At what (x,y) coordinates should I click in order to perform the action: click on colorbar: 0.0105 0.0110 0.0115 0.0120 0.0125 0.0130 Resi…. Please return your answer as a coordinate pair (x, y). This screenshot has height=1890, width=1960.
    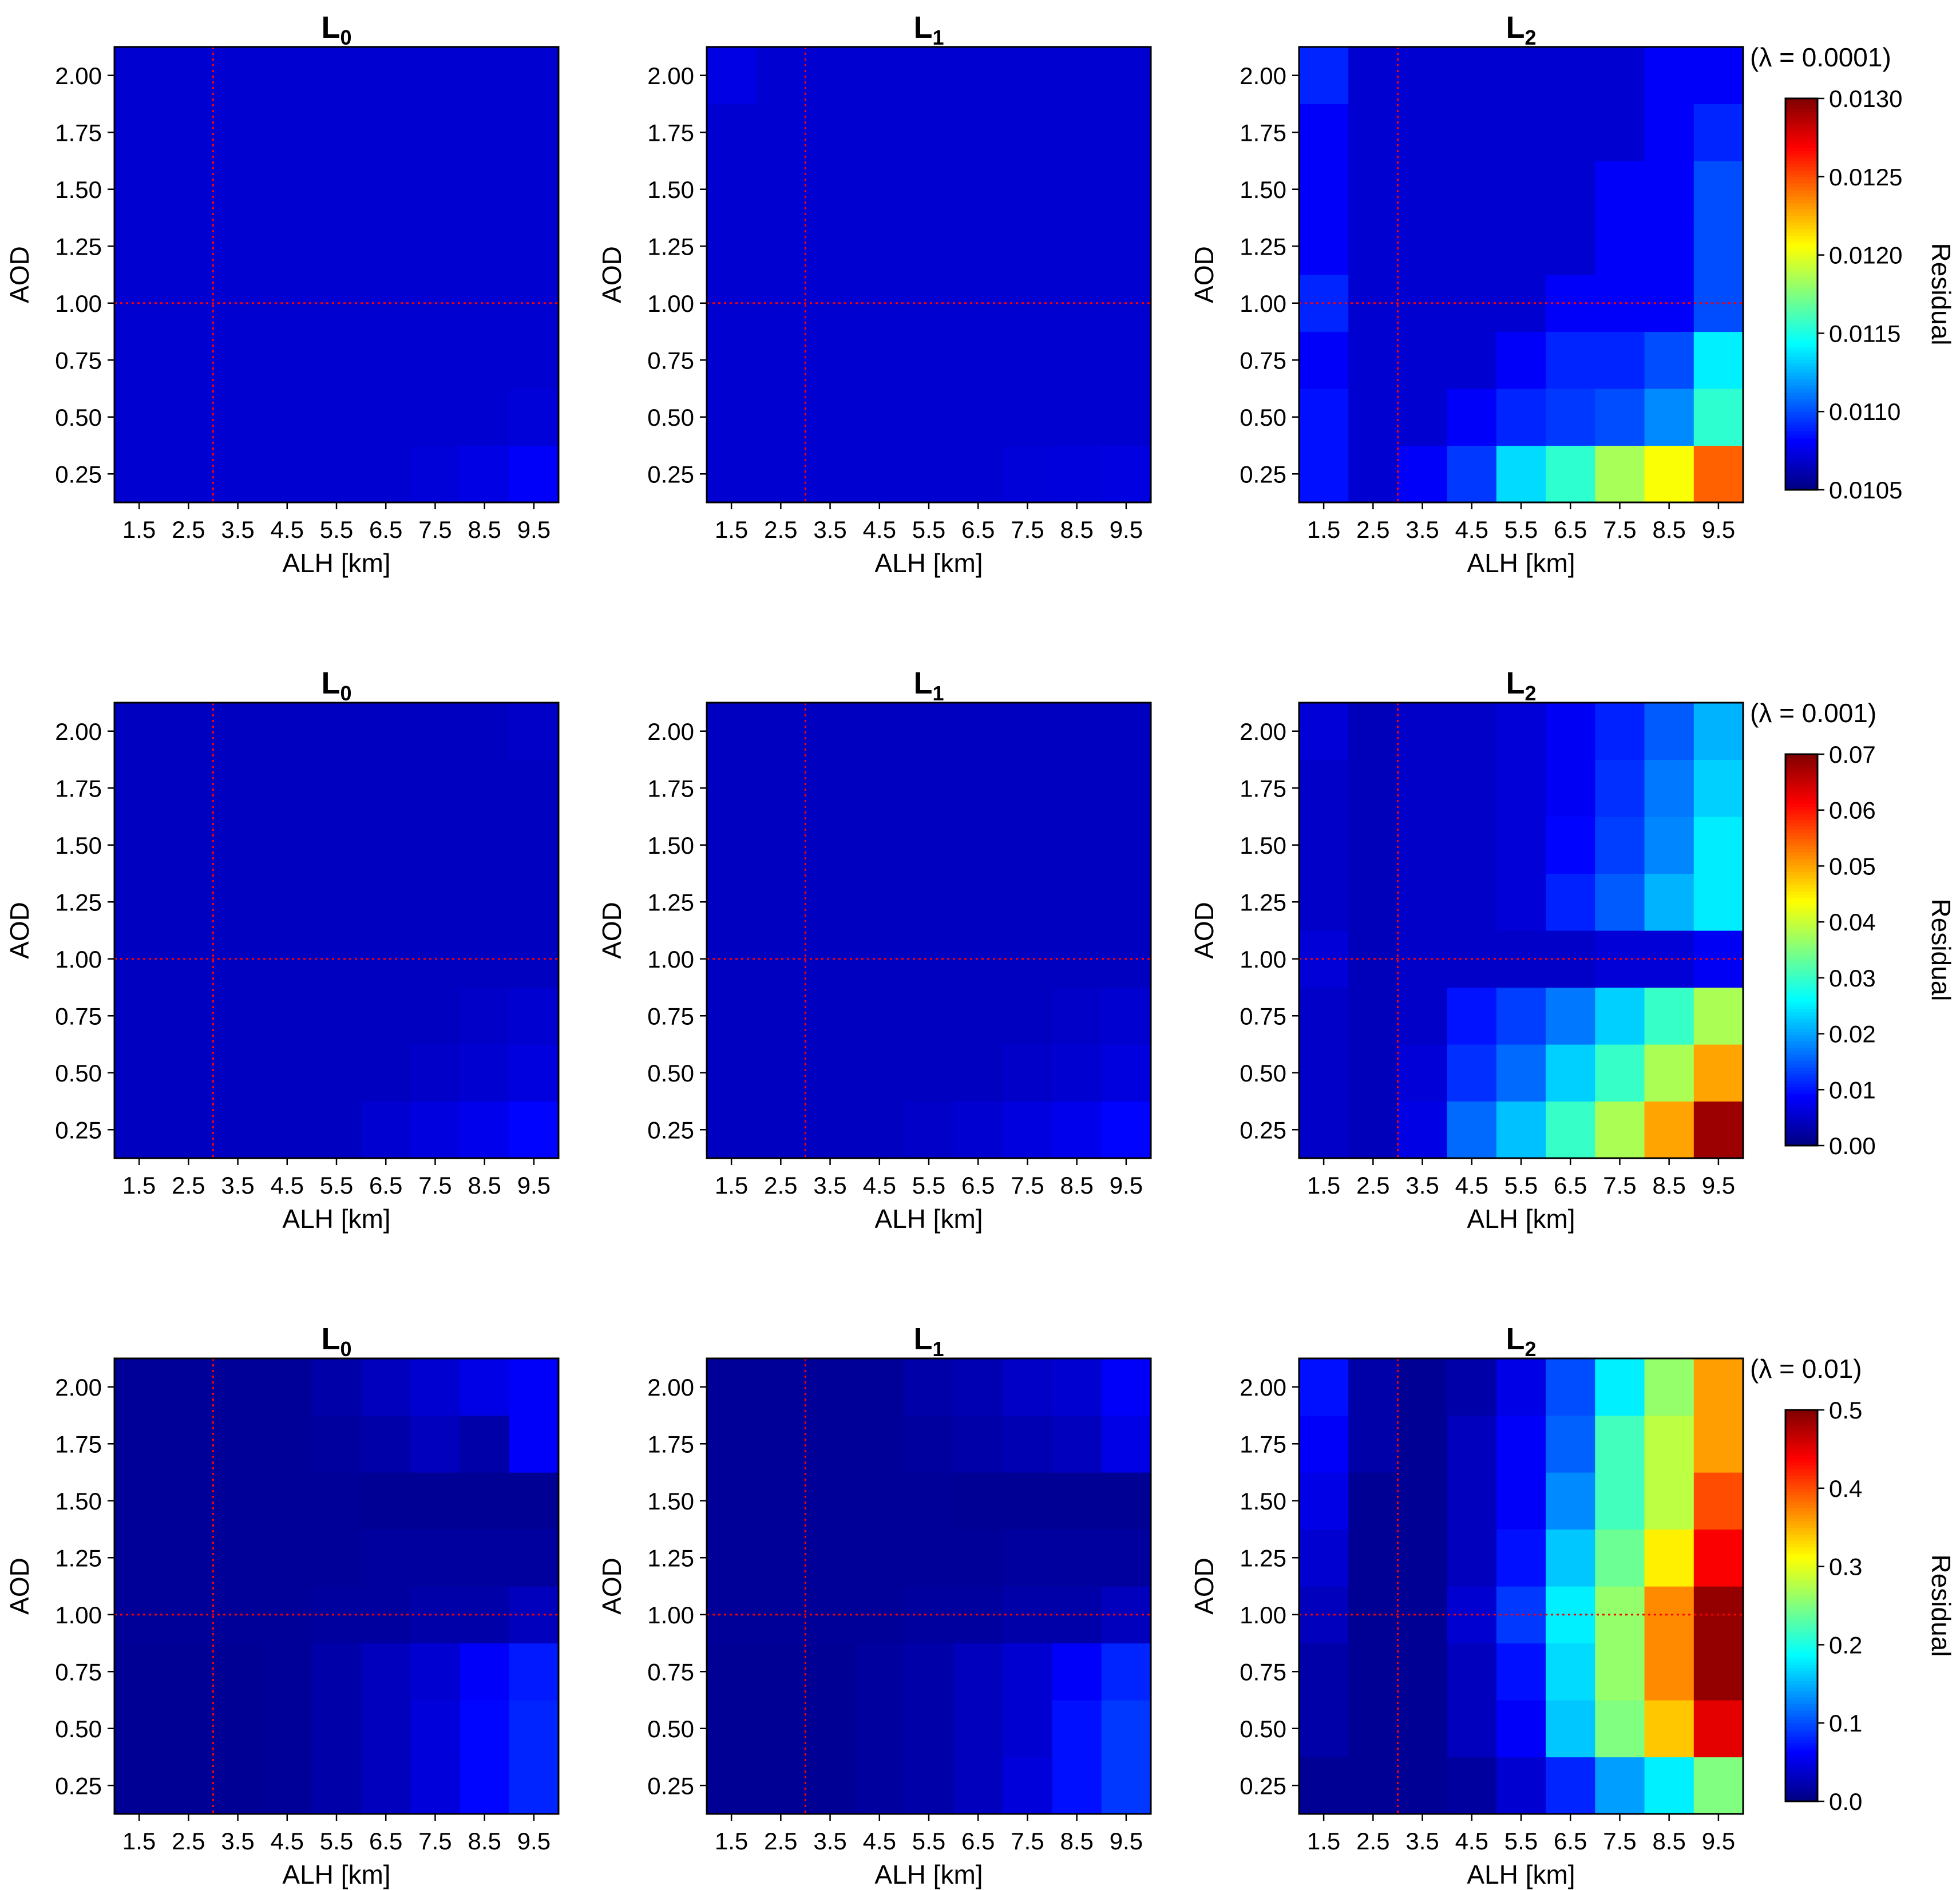
    Looking at the image, I should click on (1870, 294).